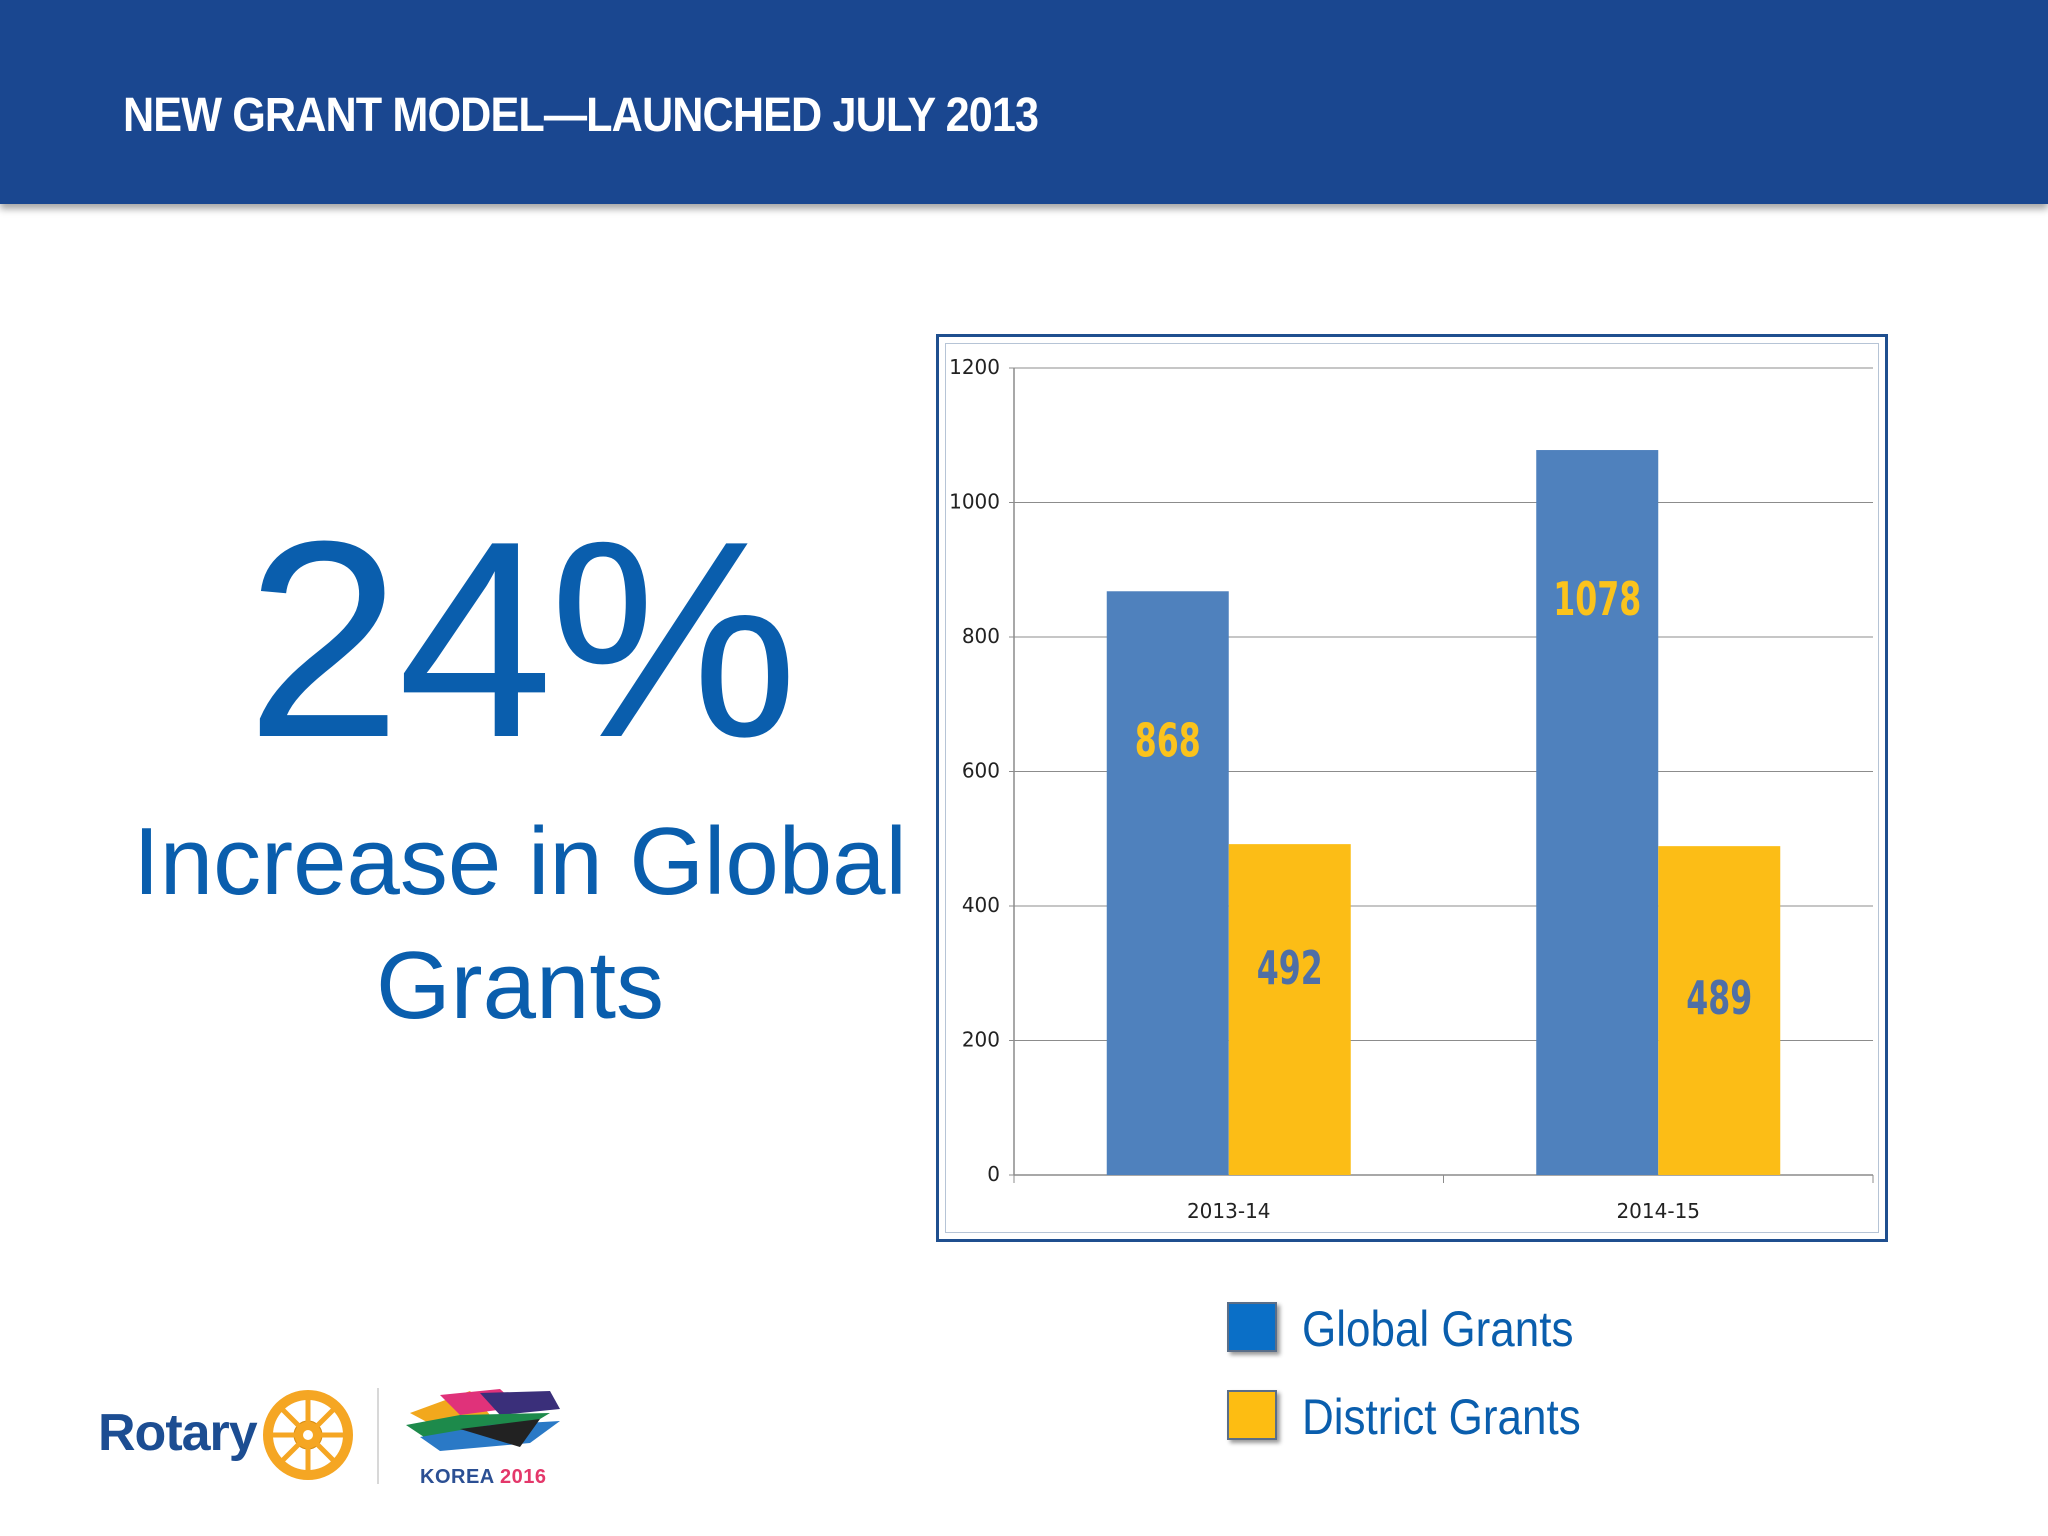 This screenshot has height=1536, width=2048. I want to click on title-bar: NEW GRANT MODEL—LAUNCHED JULY 2013, so click(1024, 102).